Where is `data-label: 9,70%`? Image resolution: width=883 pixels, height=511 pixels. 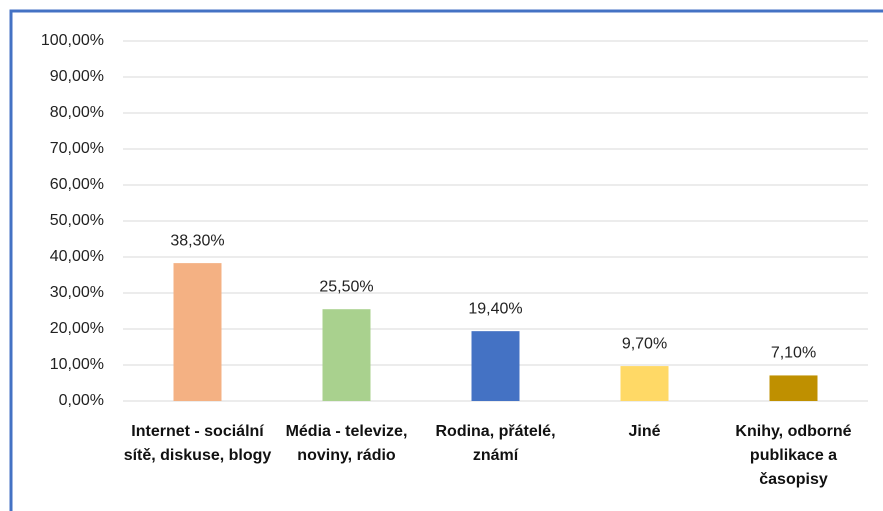 data-label: 9,70% is located at coordinates (644, 343).